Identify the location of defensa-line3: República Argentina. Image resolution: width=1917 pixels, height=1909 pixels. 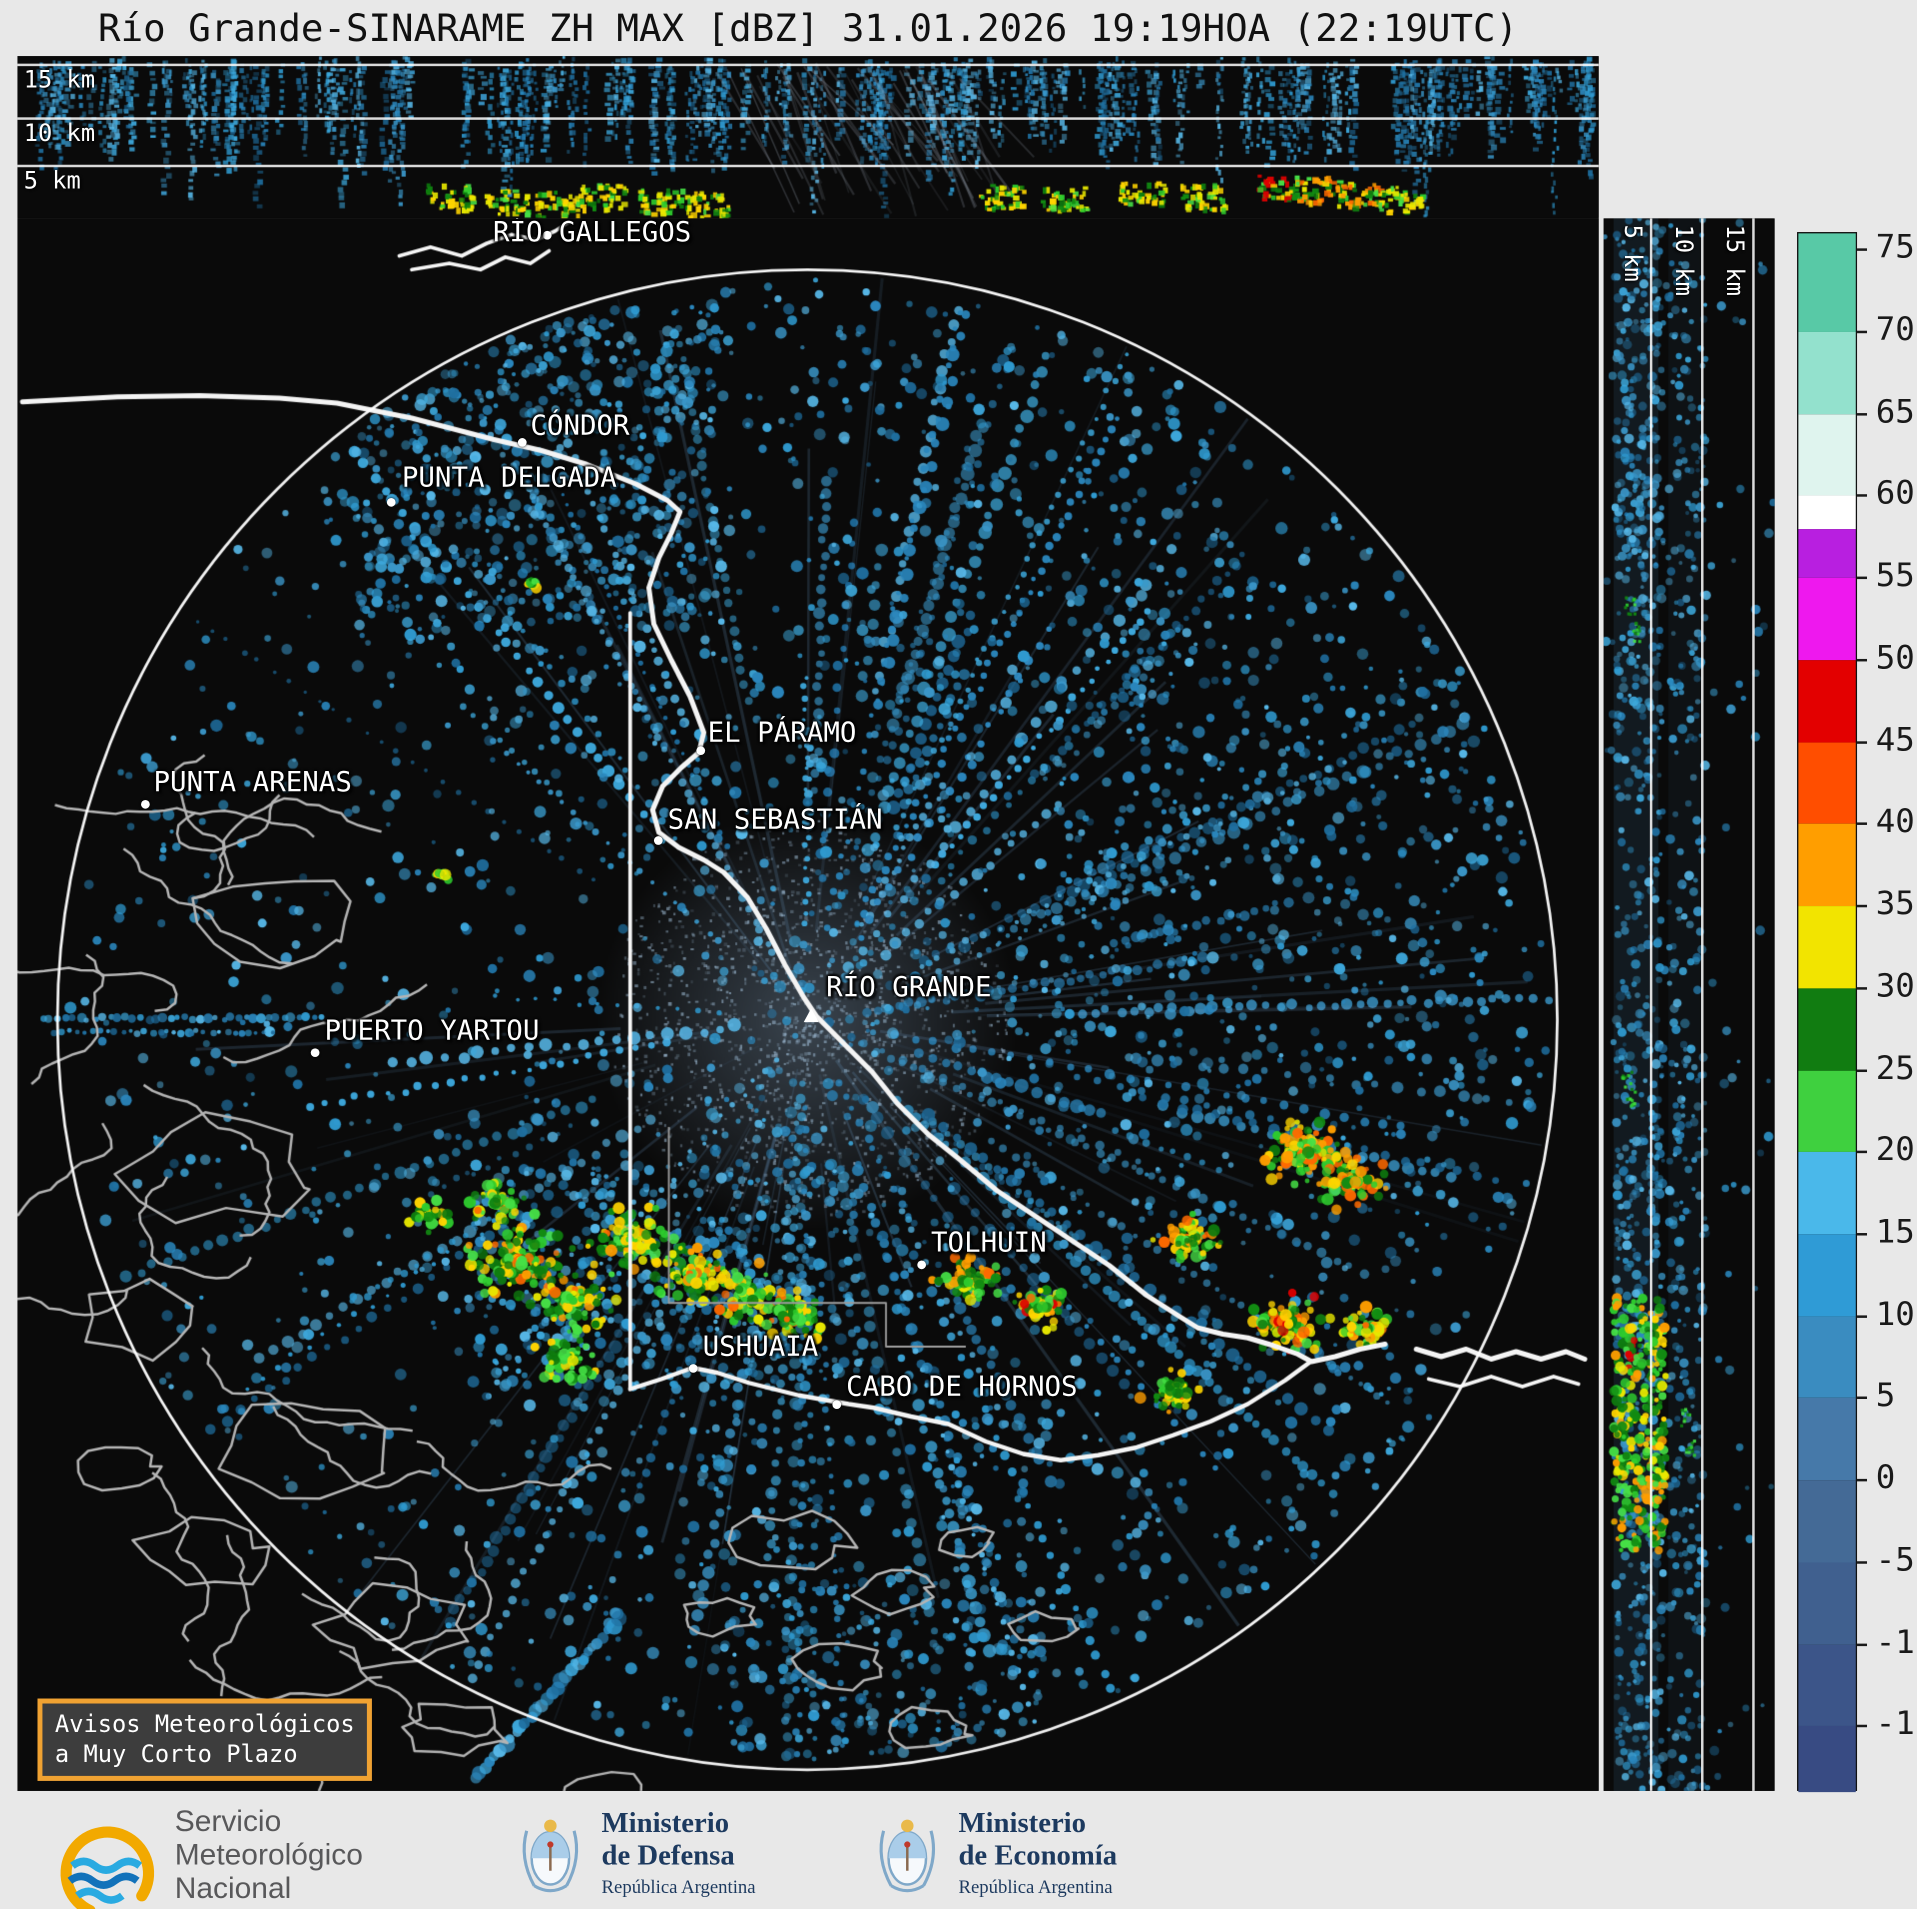
(678, 1888).